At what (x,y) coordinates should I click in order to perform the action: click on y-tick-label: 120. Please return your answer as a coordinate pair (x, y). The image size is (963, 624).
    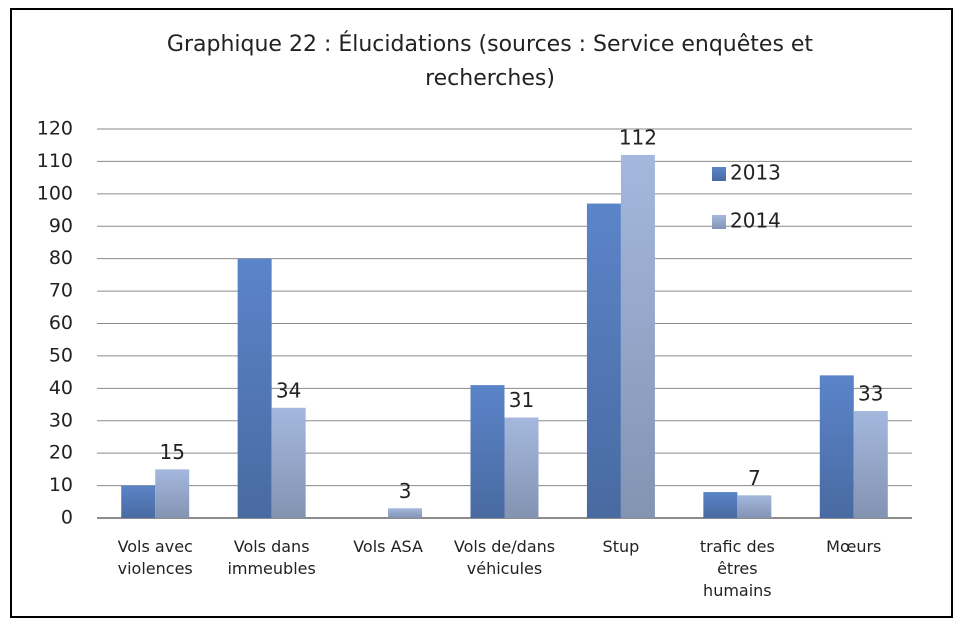
    Looking at the image, I should click on (55, 129).